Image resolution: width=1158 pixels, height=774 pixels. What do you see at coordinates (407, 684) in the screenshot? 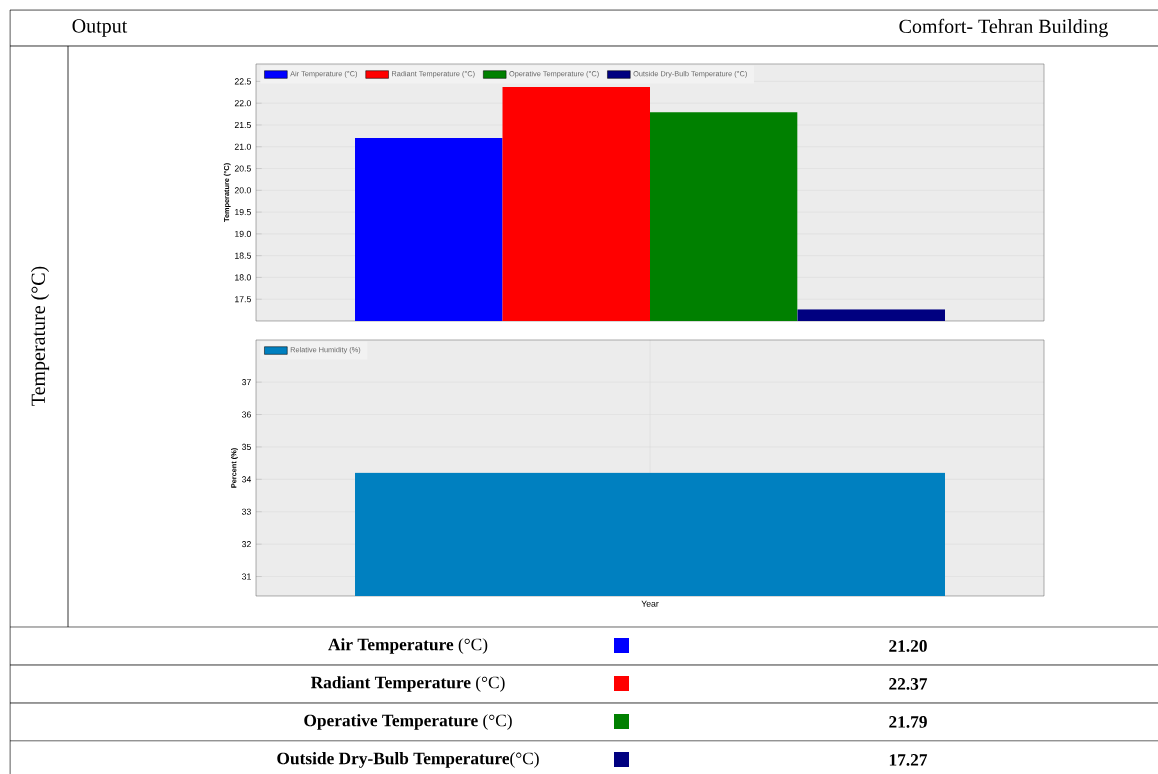
I see `text: Radiant Temperature (°C)` at bounding box center [407, 684].